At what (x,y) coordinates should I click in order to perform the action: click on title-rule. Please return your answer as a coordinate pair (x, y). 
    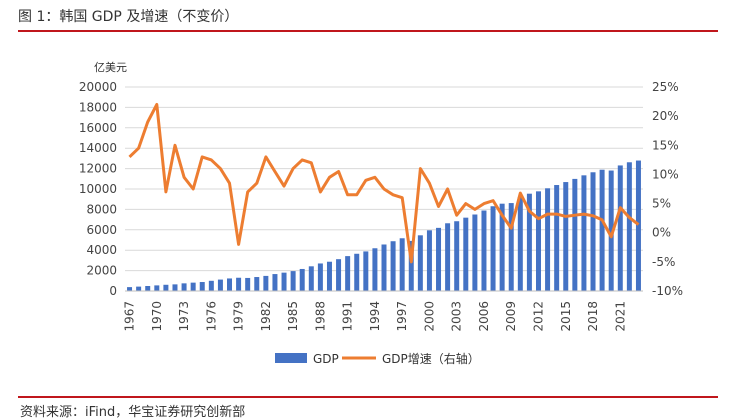
    Looking at the image, I should click on (368, 31).